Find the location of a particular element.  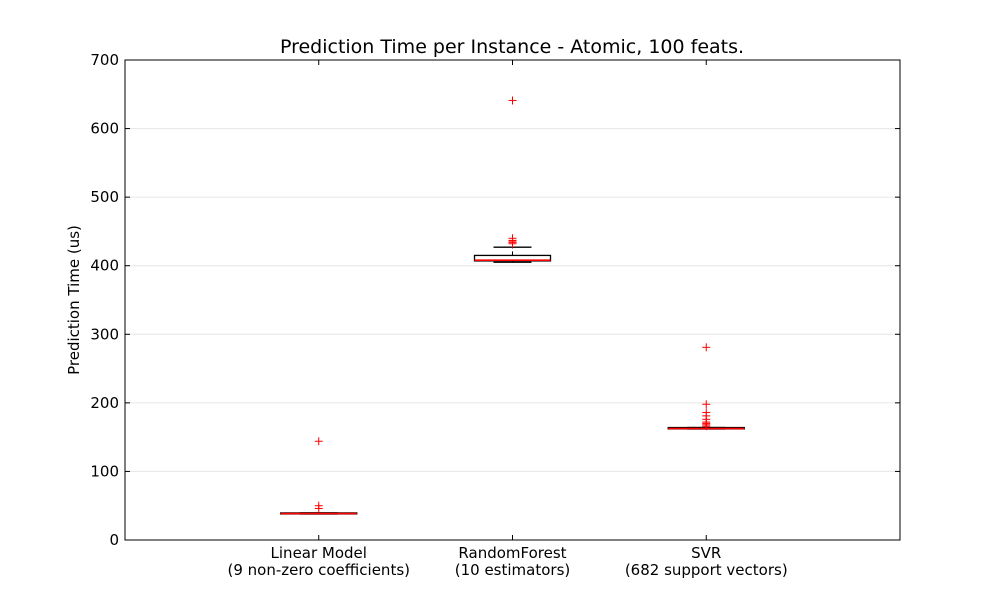

y-tick-label: 200 is located at coordinates (104, 403).